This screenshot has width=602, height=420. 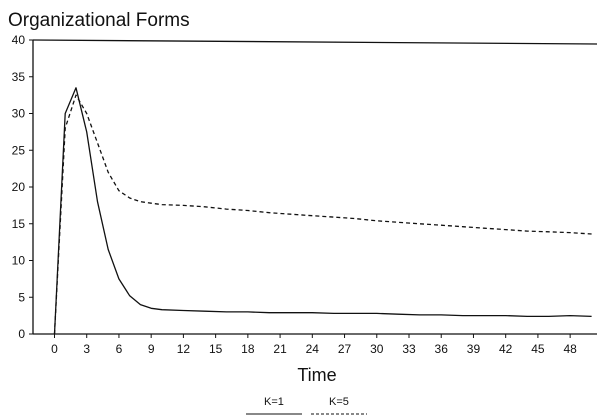 What do you see at coordinates (570, 349) in the screenshot?
I see `x-tick-label: 48` at bounding box center [570, 349].